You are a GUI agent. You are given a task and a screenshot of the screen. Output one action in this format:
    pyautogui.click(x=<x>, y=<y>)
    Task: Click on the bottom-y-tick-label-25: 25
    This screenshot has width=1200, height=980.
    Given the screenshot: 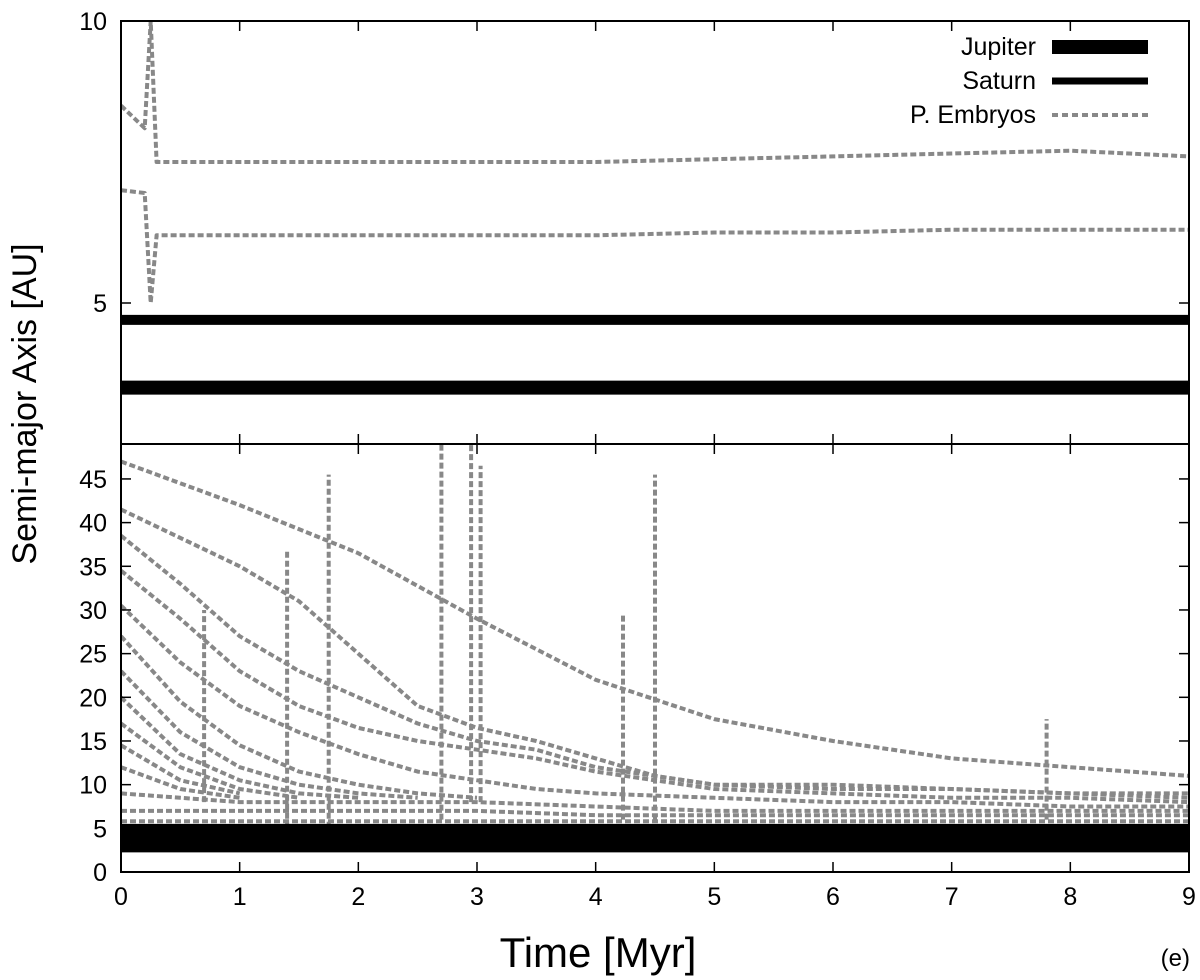 What is the action you would take?
    pyautogui.click(x=93, y=655)
    